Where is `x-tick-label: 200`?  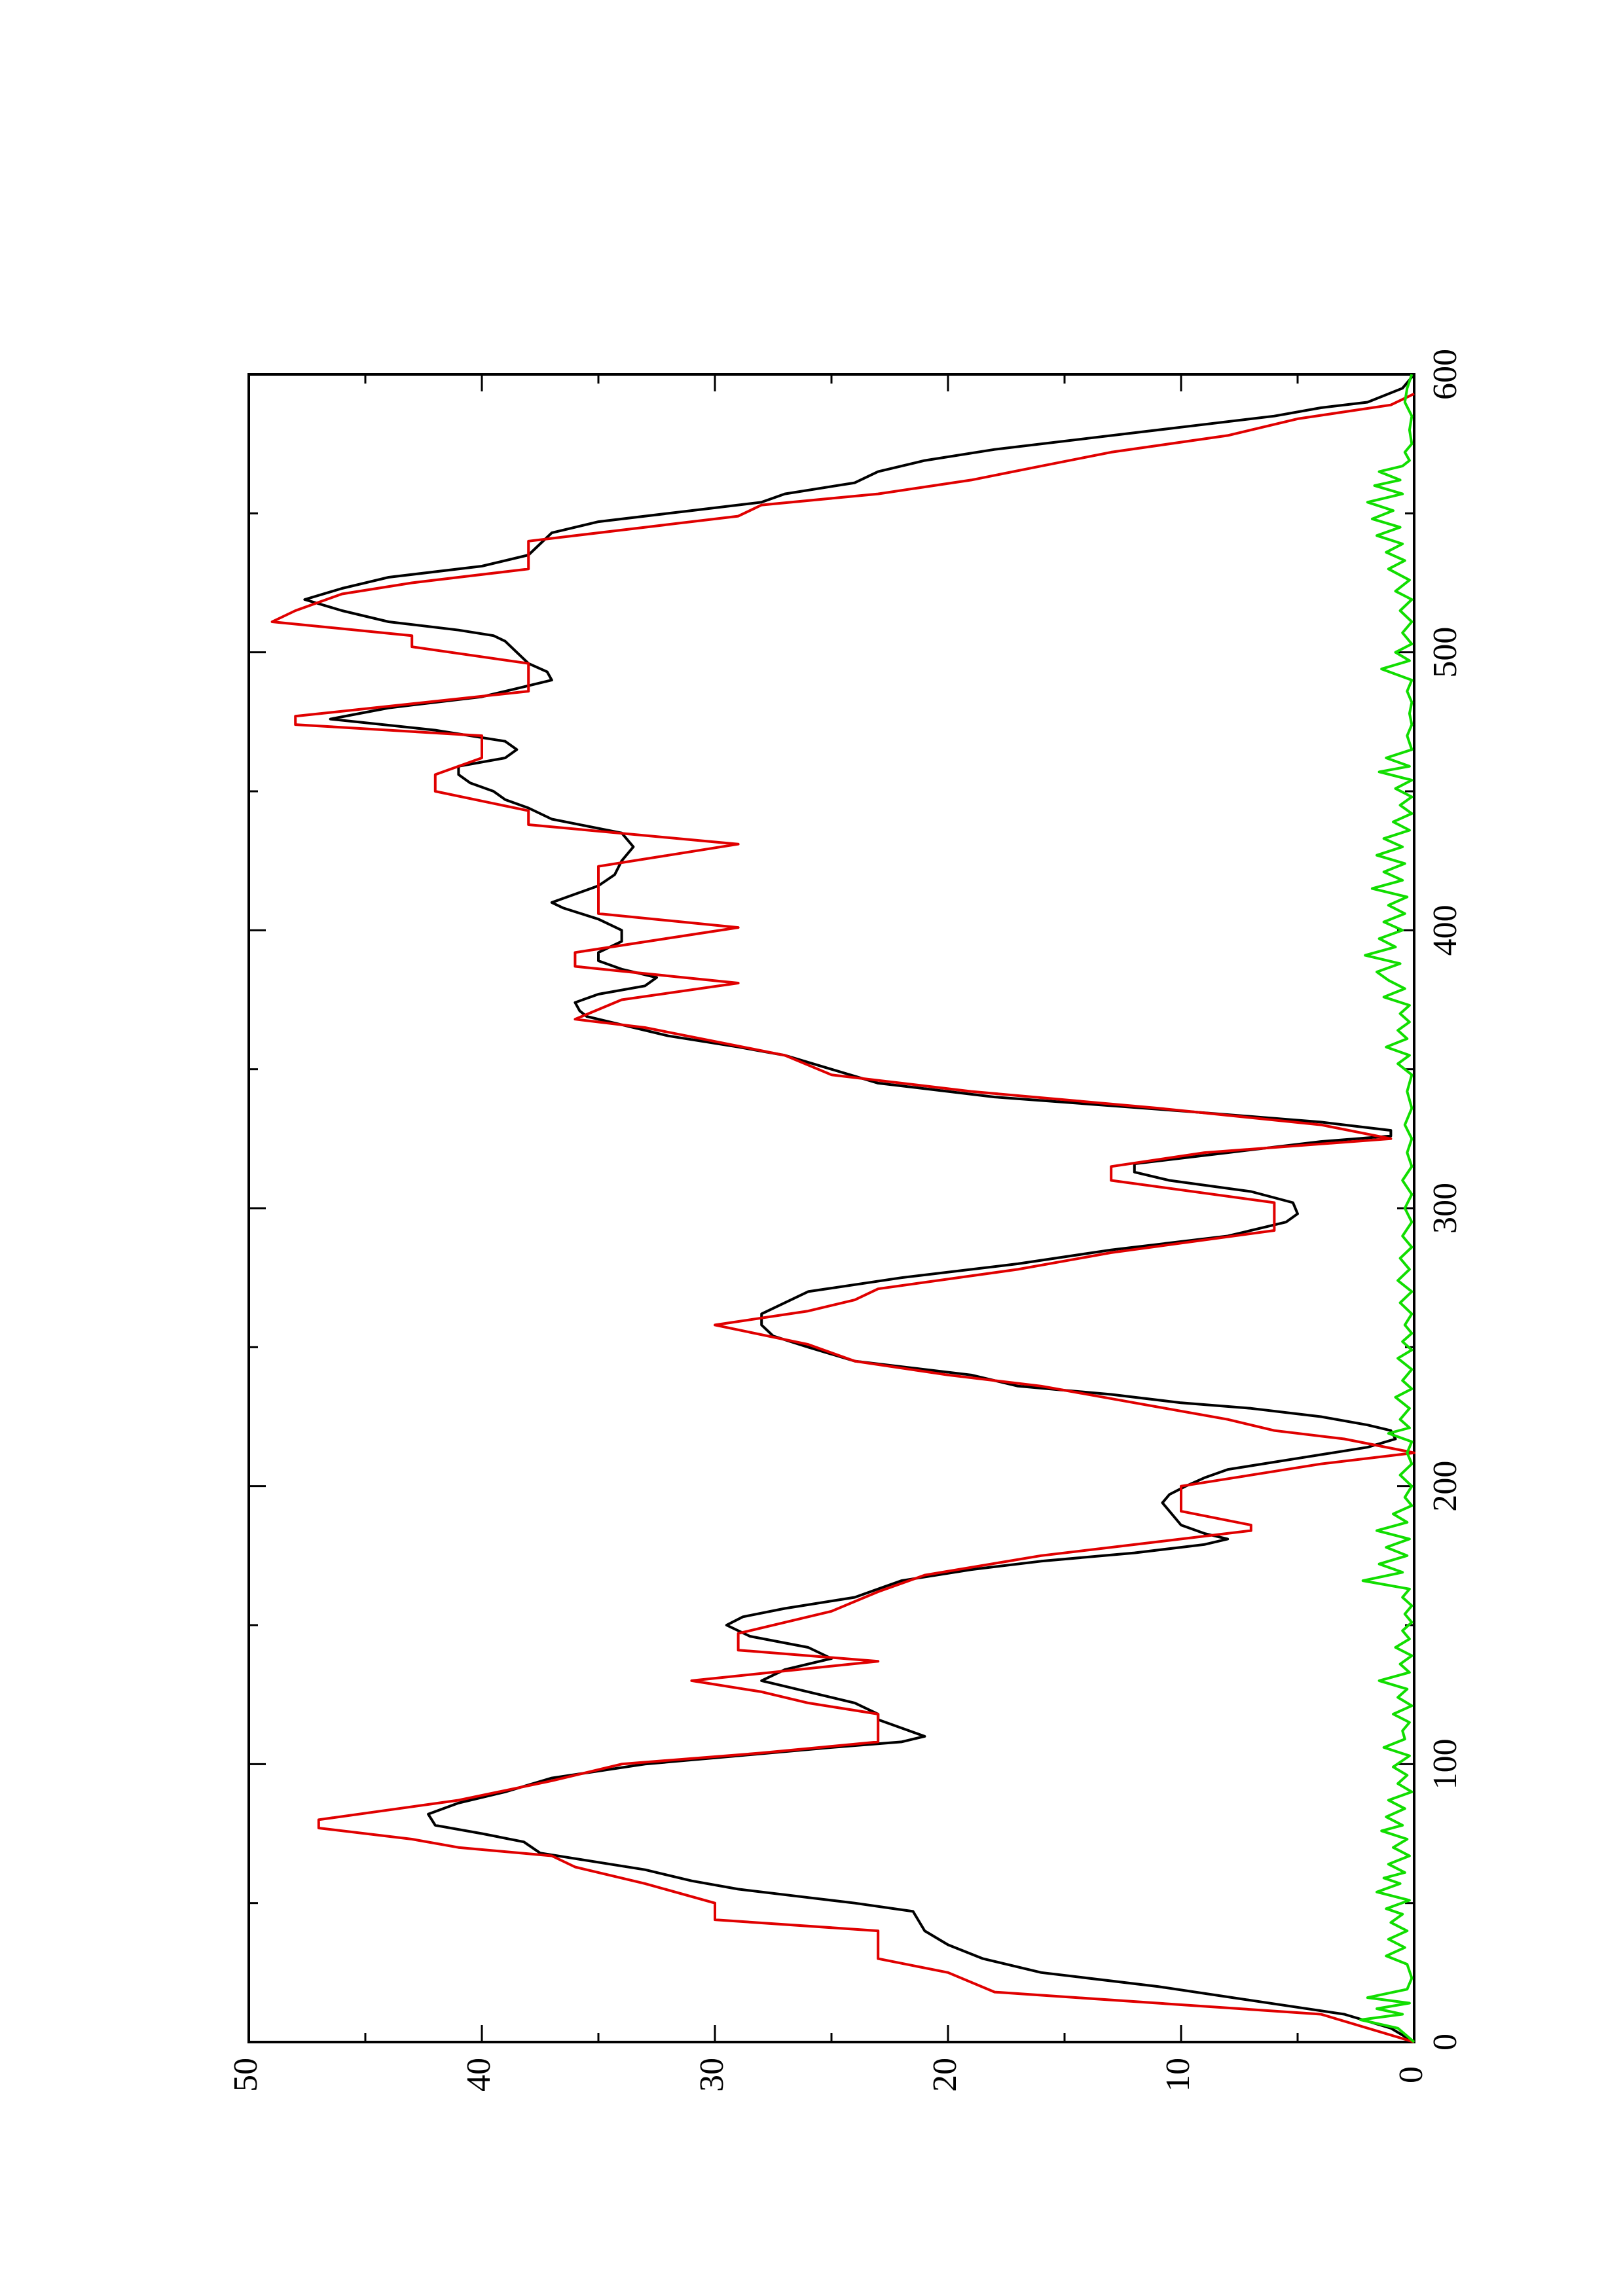
x-tick-label: 200 is located at coordinates (1445, 1486).